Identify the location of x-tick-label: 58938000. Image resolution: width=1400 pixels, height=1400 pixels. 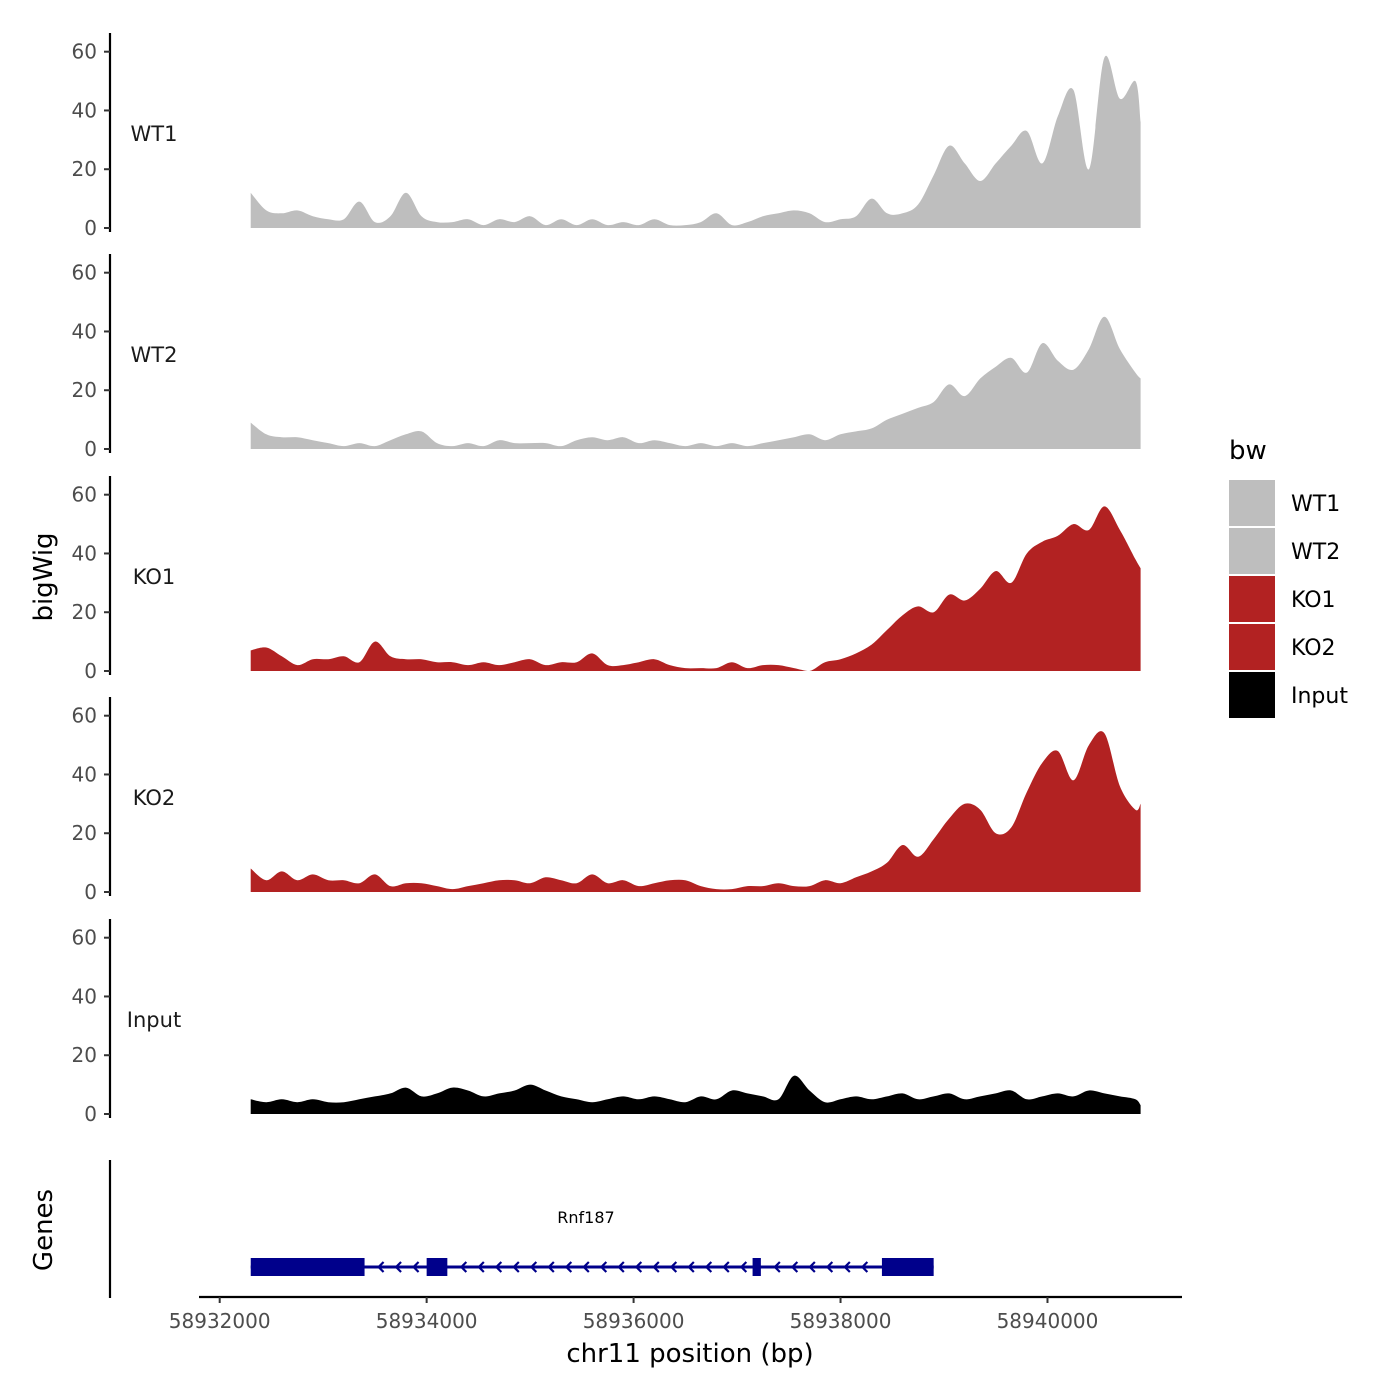
(841, 1321).